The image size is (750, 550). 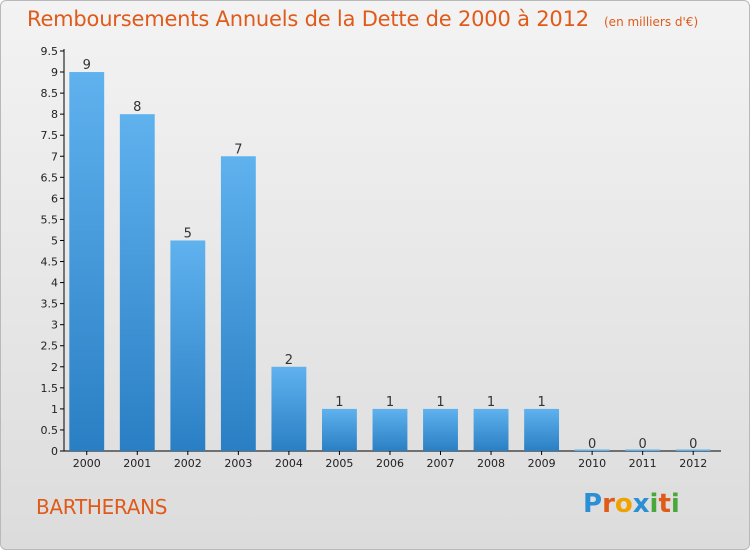 I want to click on y-tick-label: 8.5, so click(x=50, y=93).